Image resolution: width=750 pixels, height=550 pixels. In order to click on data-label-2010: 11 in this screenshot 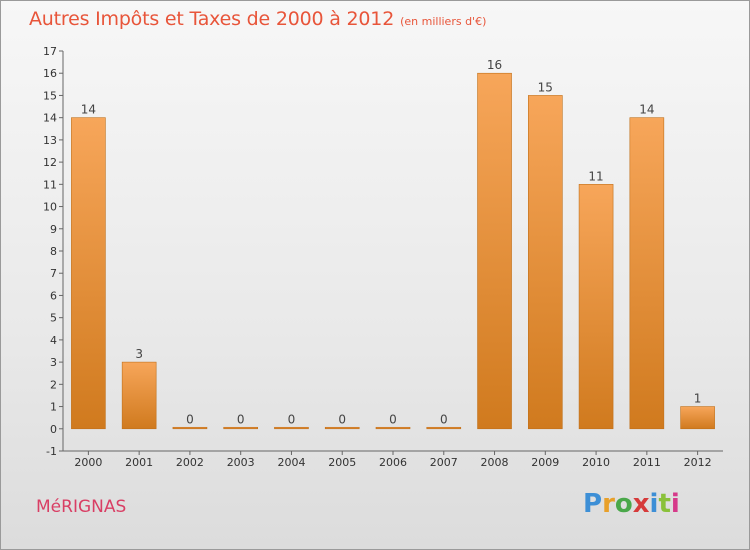, I will do `click(595, 176)`.